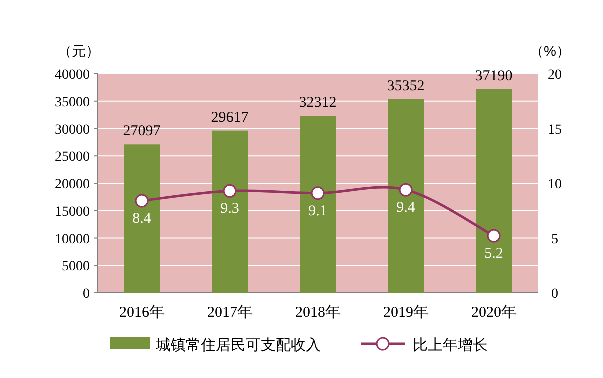 This screenshot has width=603, height=378. Describe the element at coordinates (72, 212) in the screenshot. I see `y-tick-label: 15000` at that location.